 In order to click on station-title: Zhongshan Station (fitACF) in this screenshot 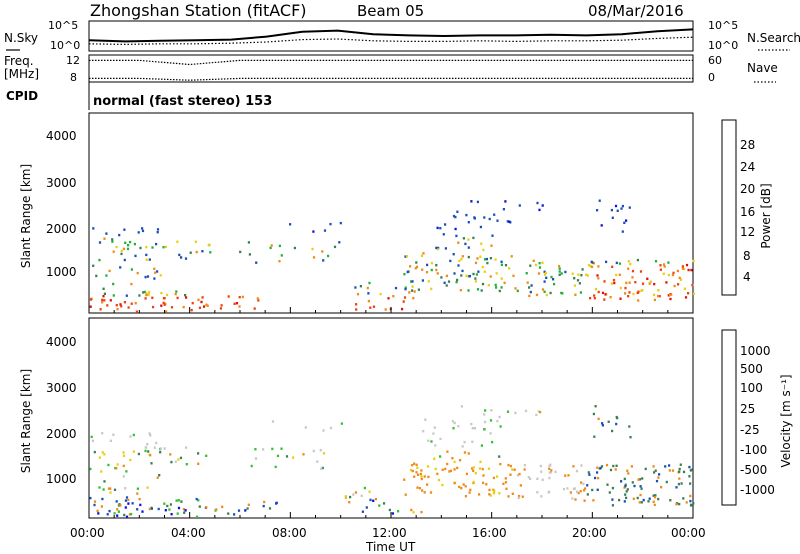, I will do `click(198, 10)`.